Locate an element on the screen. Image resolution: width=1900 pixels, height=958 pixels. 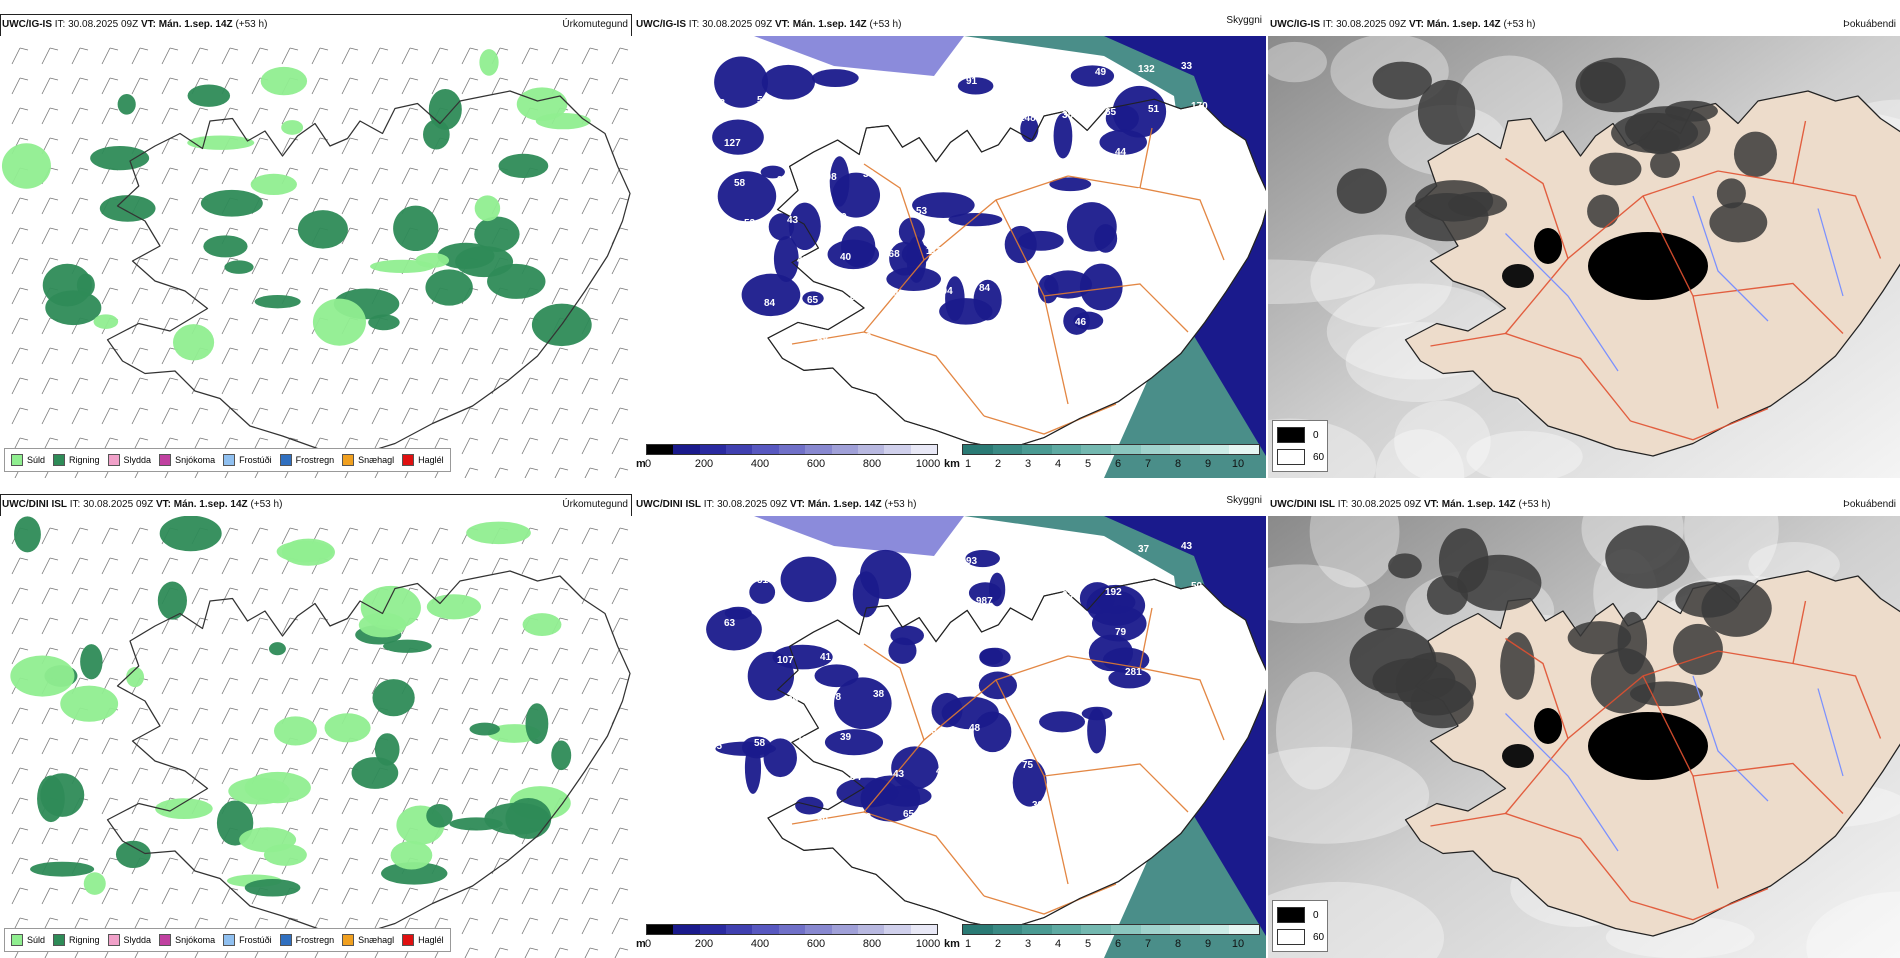
legend-item: Súld is located at coordinates (28, 460).